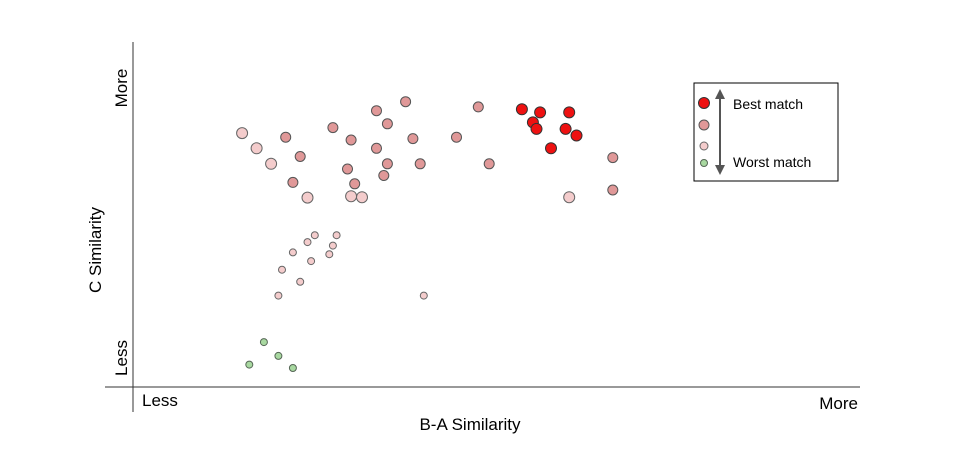  Describe the element at coordinates (160, 400) in the screenshot. I see `x-tick-label-less: Less` at that location.